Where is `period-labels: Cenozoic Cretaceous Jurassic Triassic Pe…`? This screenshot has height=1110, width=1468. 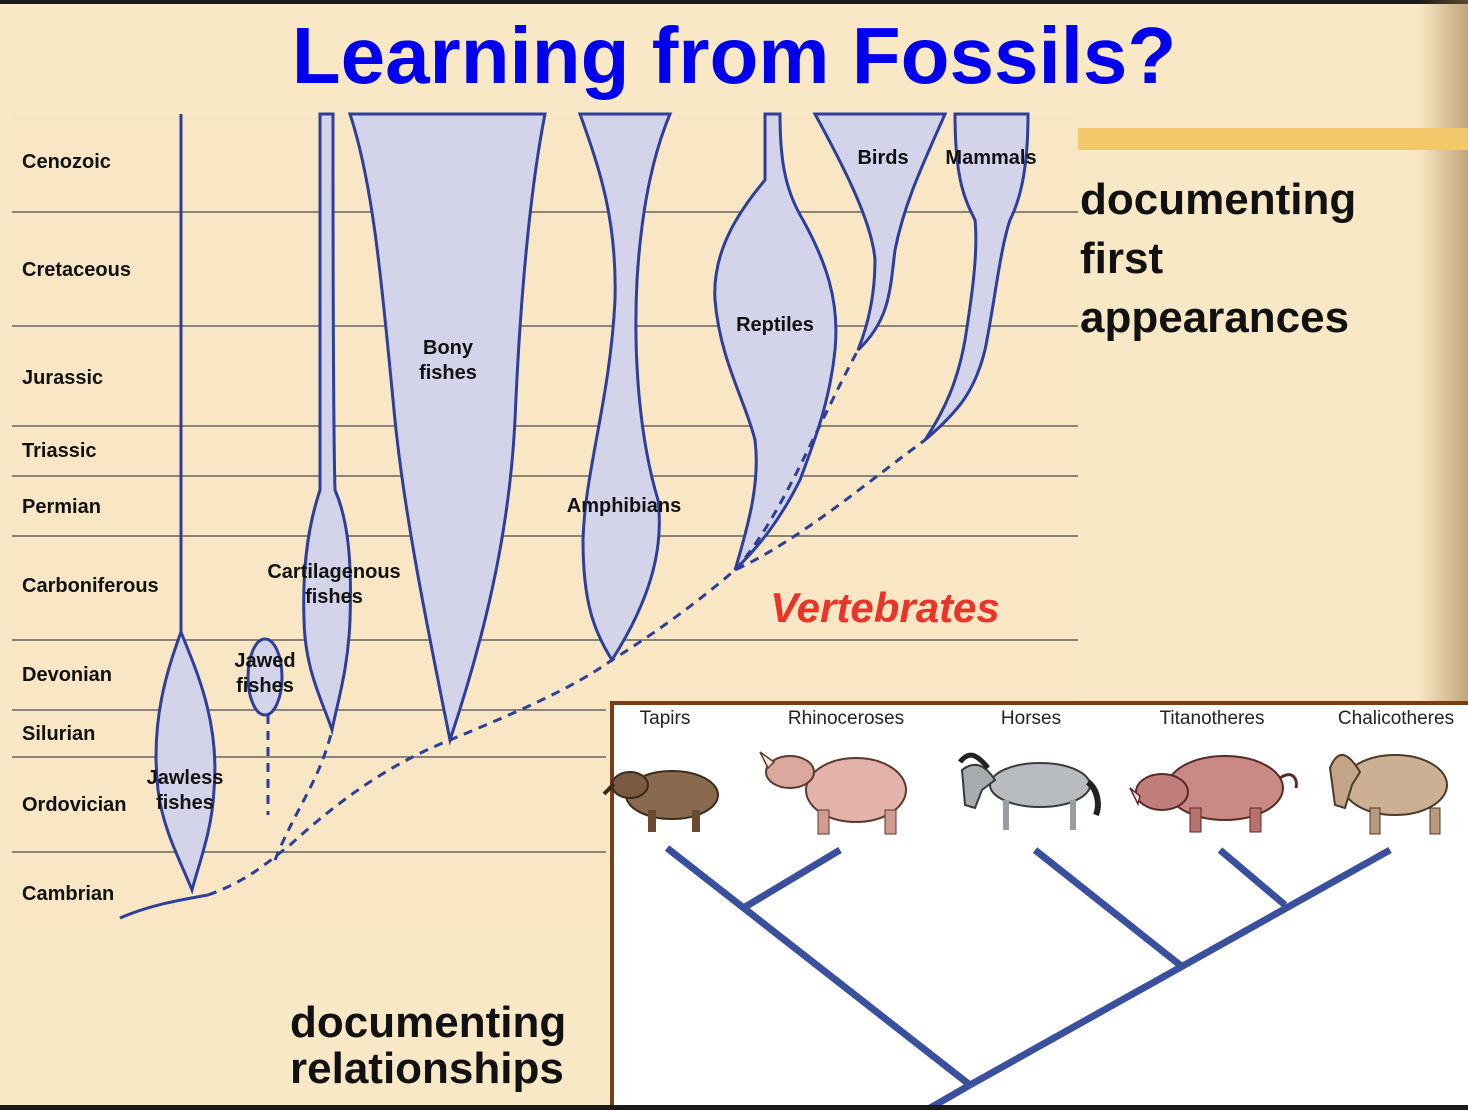 period-labels: Cenozoic Cretaceous Jurassic Triassic Pe… is located at coordinates (90, 528).